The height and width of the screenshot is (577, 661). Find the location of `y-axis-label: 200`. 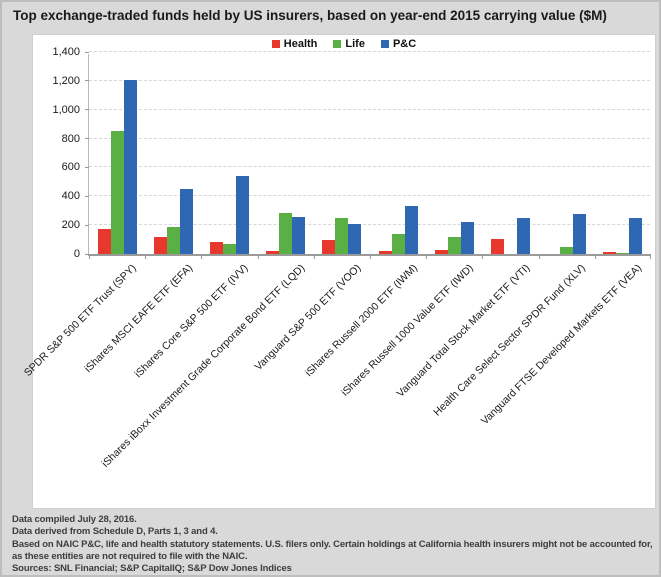

y-axis-label: 200 is located at coordinates (70, 225).